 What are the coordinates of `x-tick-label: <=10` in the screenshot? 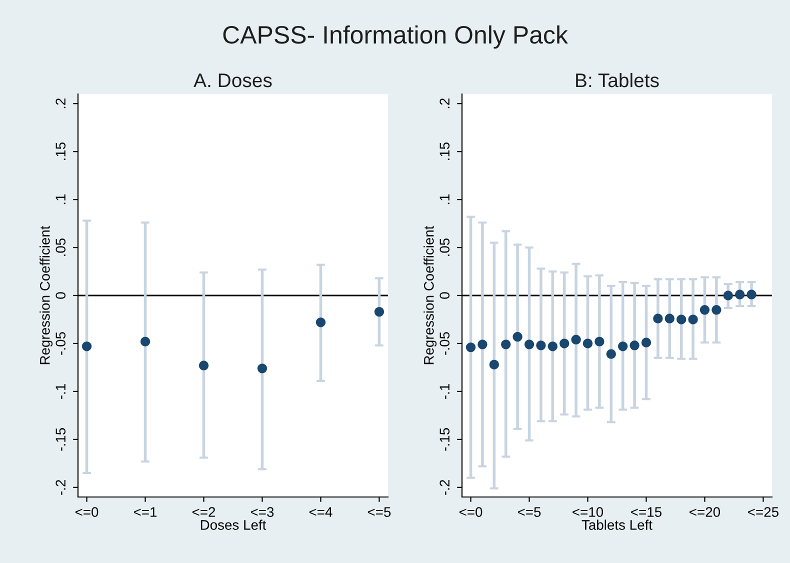 It's located at (588, 512).